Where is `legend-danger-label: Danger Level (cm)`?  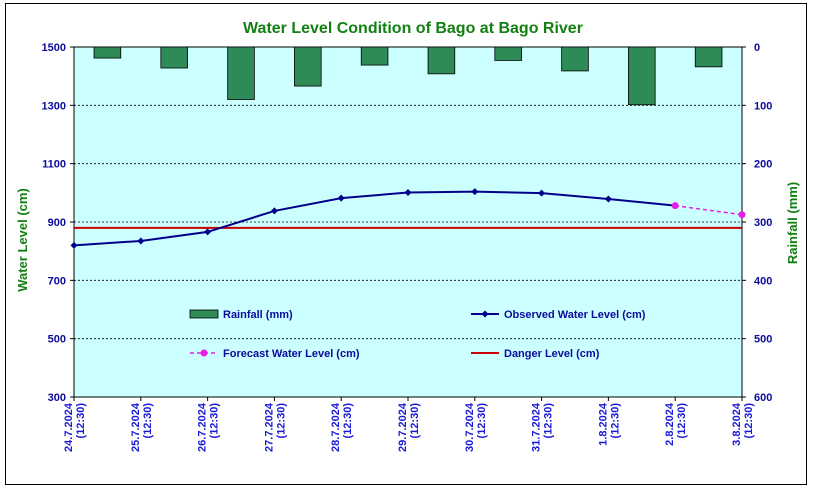 legend-danger-label: Danger Level (cm) is located at coordinates (552, 354).